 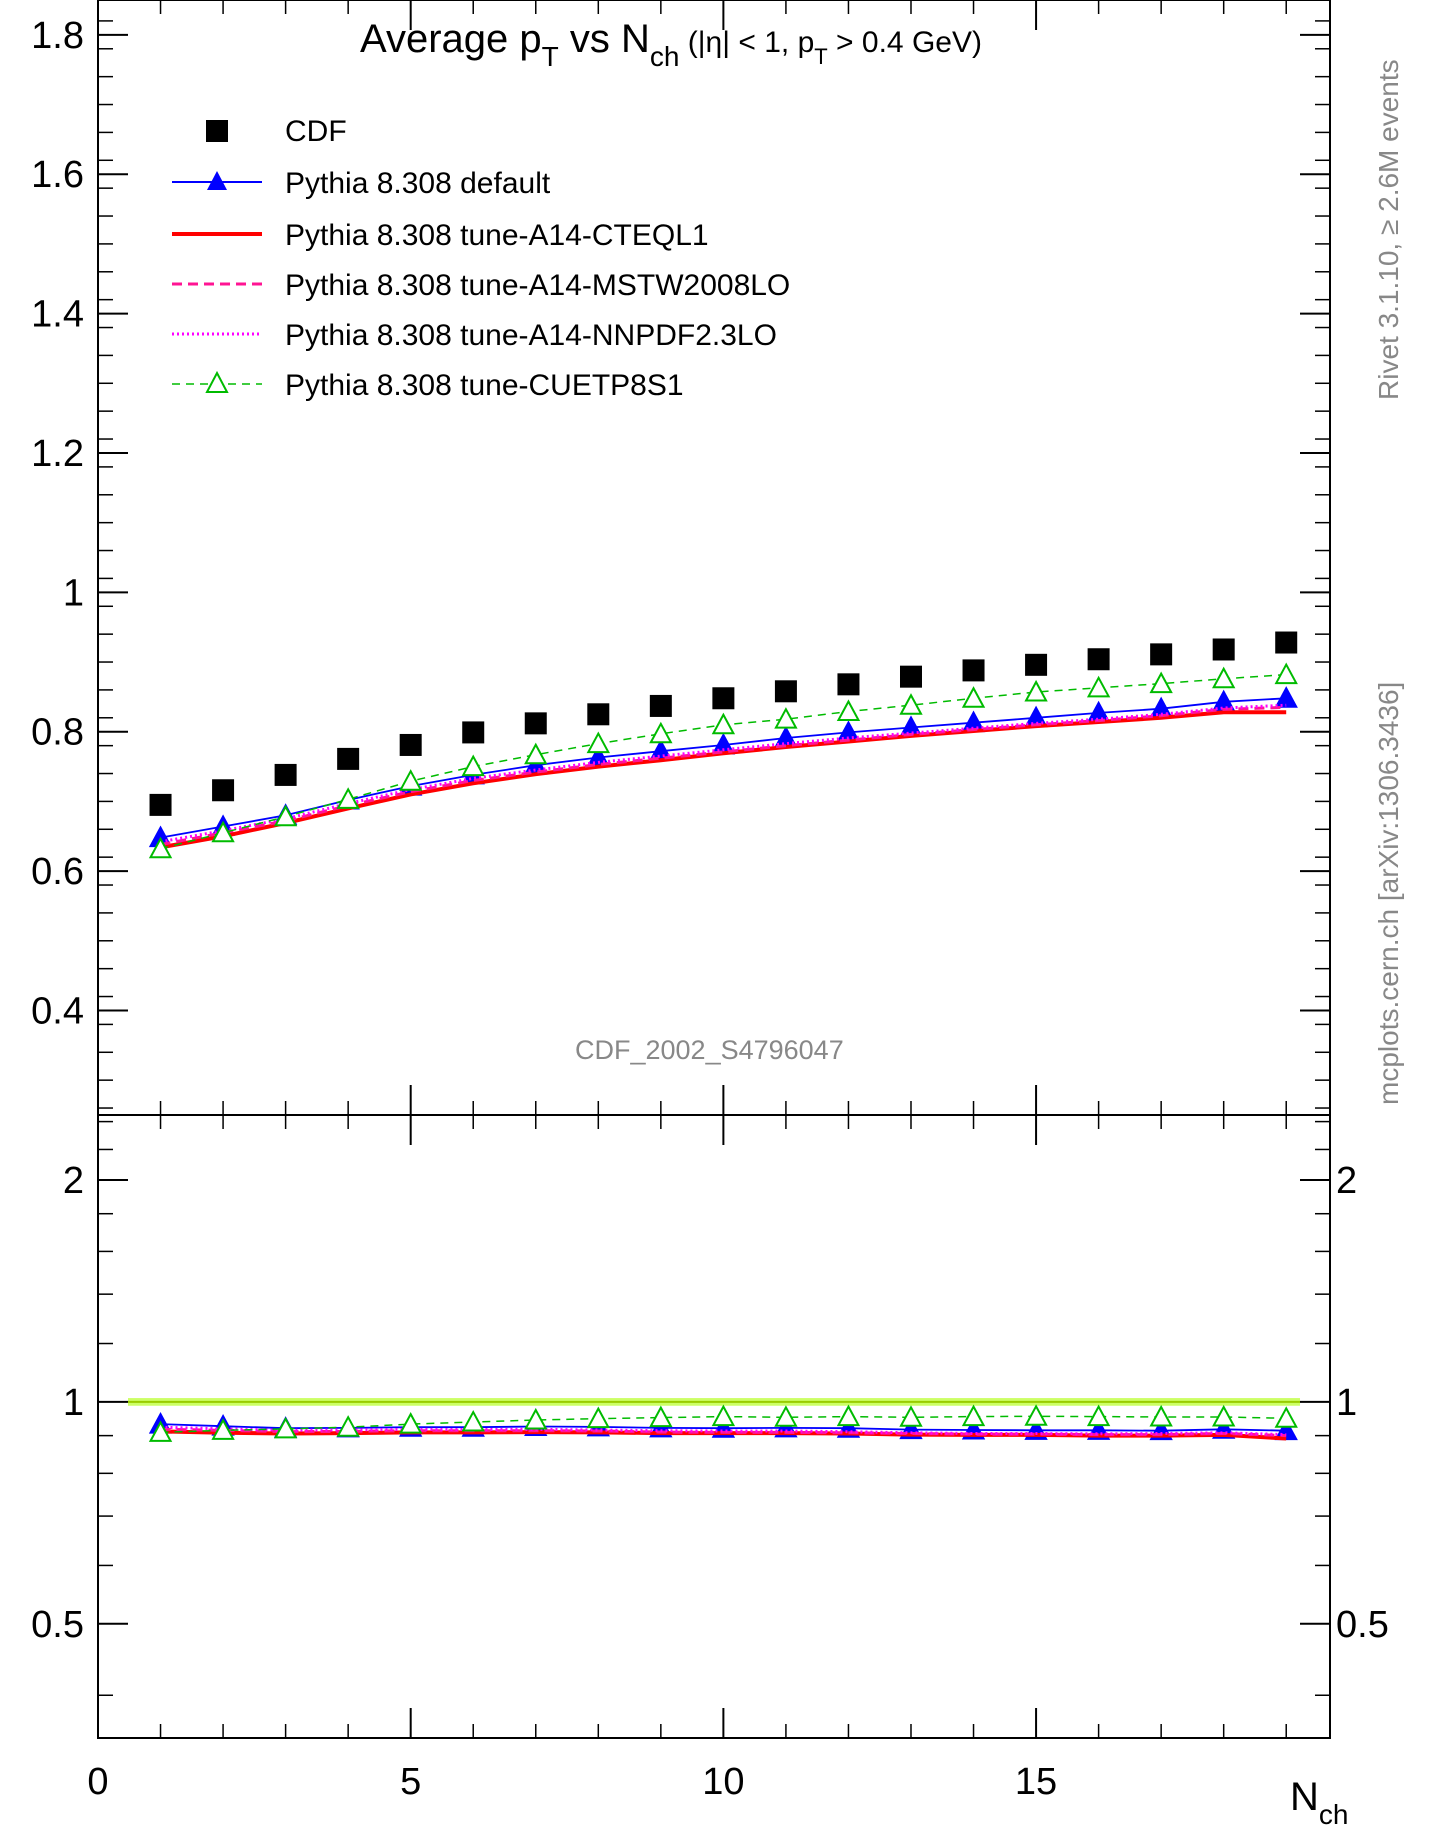 I want to click on legend-label-nnpdf: Pythia 8.308 tune-A14-NNPDF2.3LO, so click(x=531, y=335).